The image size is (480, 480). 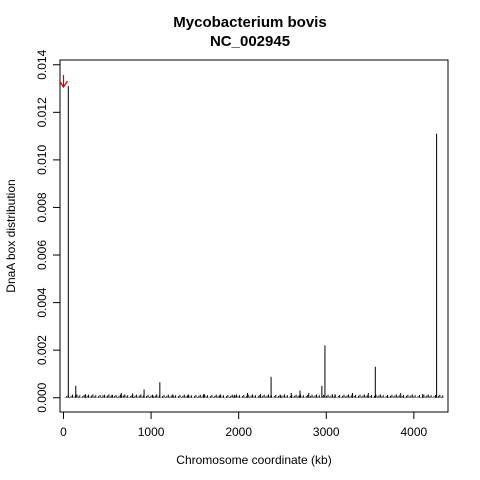 I want to click on x-tick-label-1: 1000, so click(x=151, y=432).